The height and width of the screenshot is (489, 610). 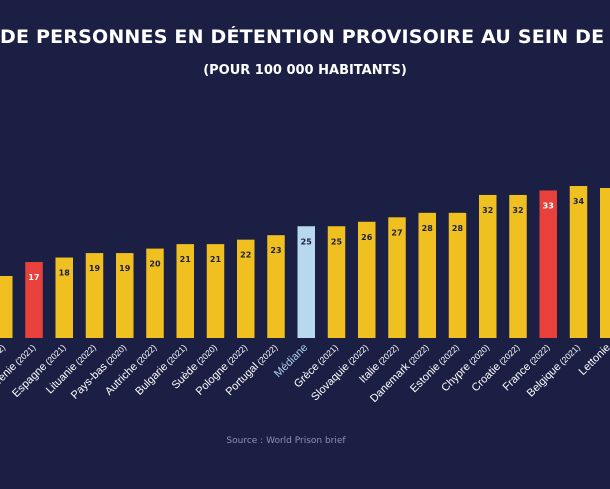 What do you see at coordinates (579, 201) in the screenshot?
I see `data-label: 34` at bounding box center [579, 201].